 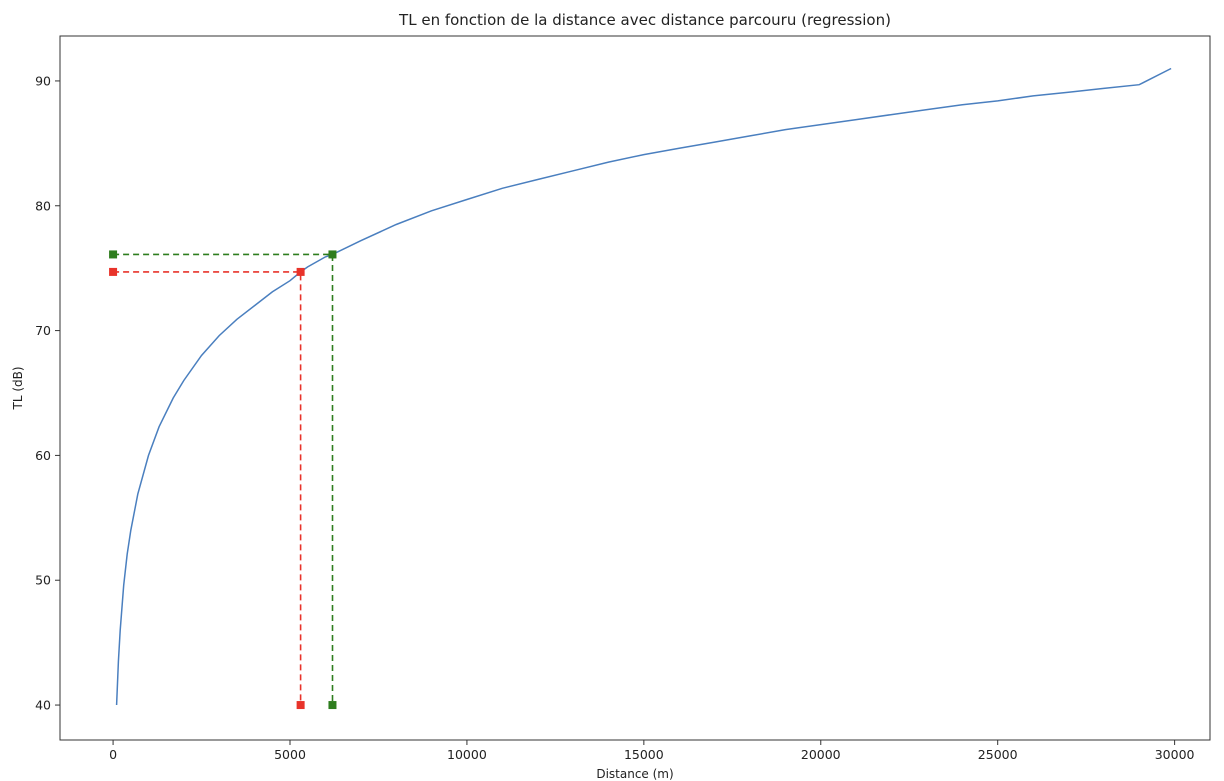 What do you see at coordinates (634, 774) in the screenshot?
I see `x-axis-label: Distance (m)` at bounding box center [634, 774].